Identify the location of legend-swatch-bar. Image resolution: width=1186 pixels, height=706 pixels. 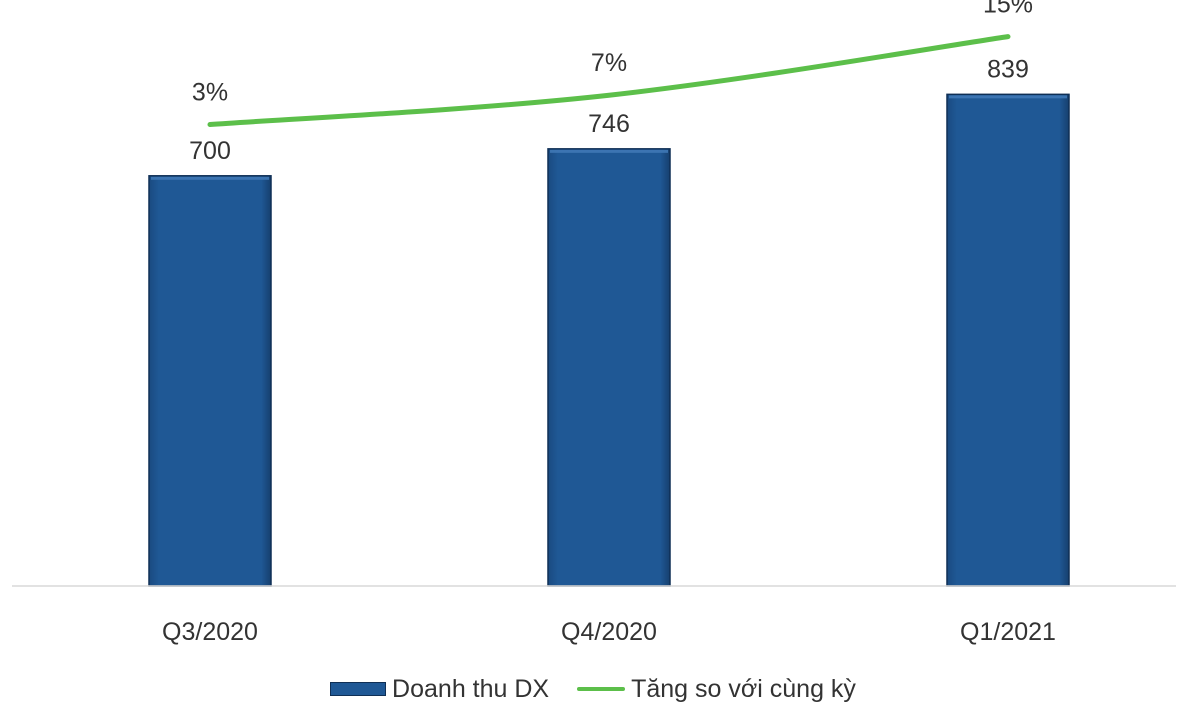
(358, 689).